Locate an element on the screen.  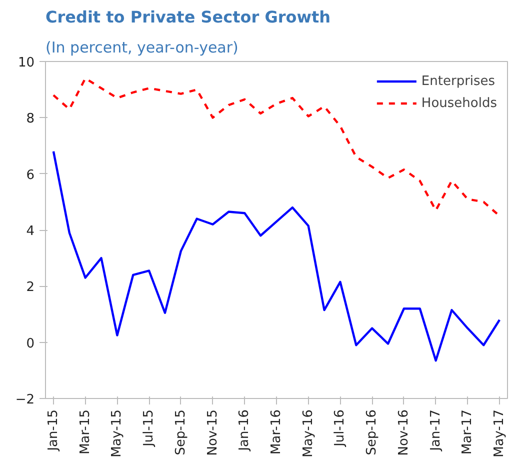
x-tick-label: Nov-15 is located at coordinates (212, 432).